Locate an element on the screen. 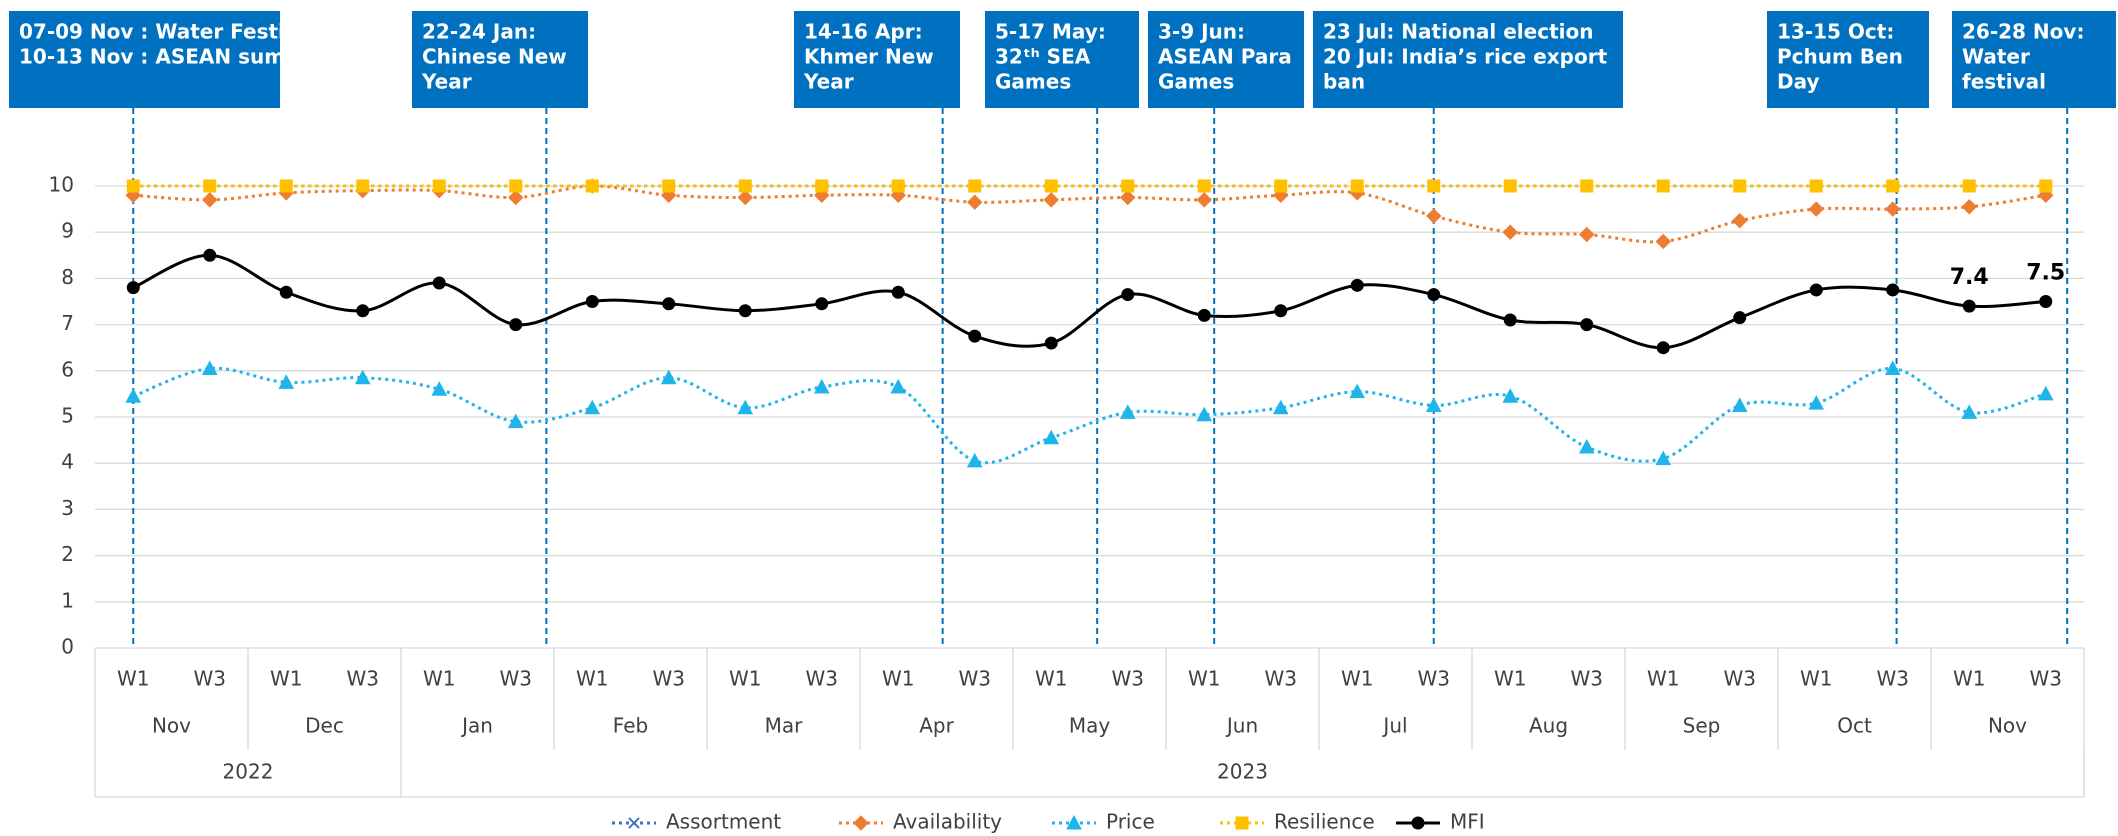 The width and height of the screenshot is (2118, 836). legend-item: MFI is located at coordinates (1440, 822).